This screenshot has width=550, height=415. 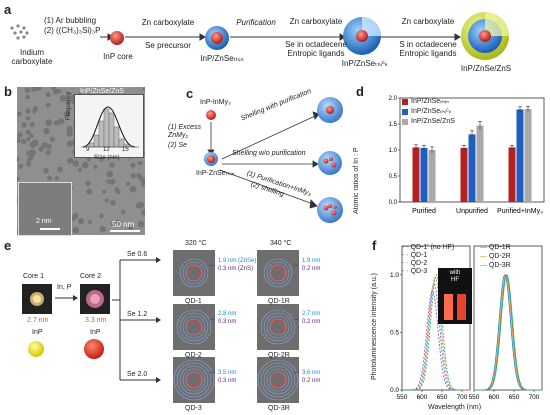 I want to click on legend-qd1-label: QD-1, so click(x=419, y=255).